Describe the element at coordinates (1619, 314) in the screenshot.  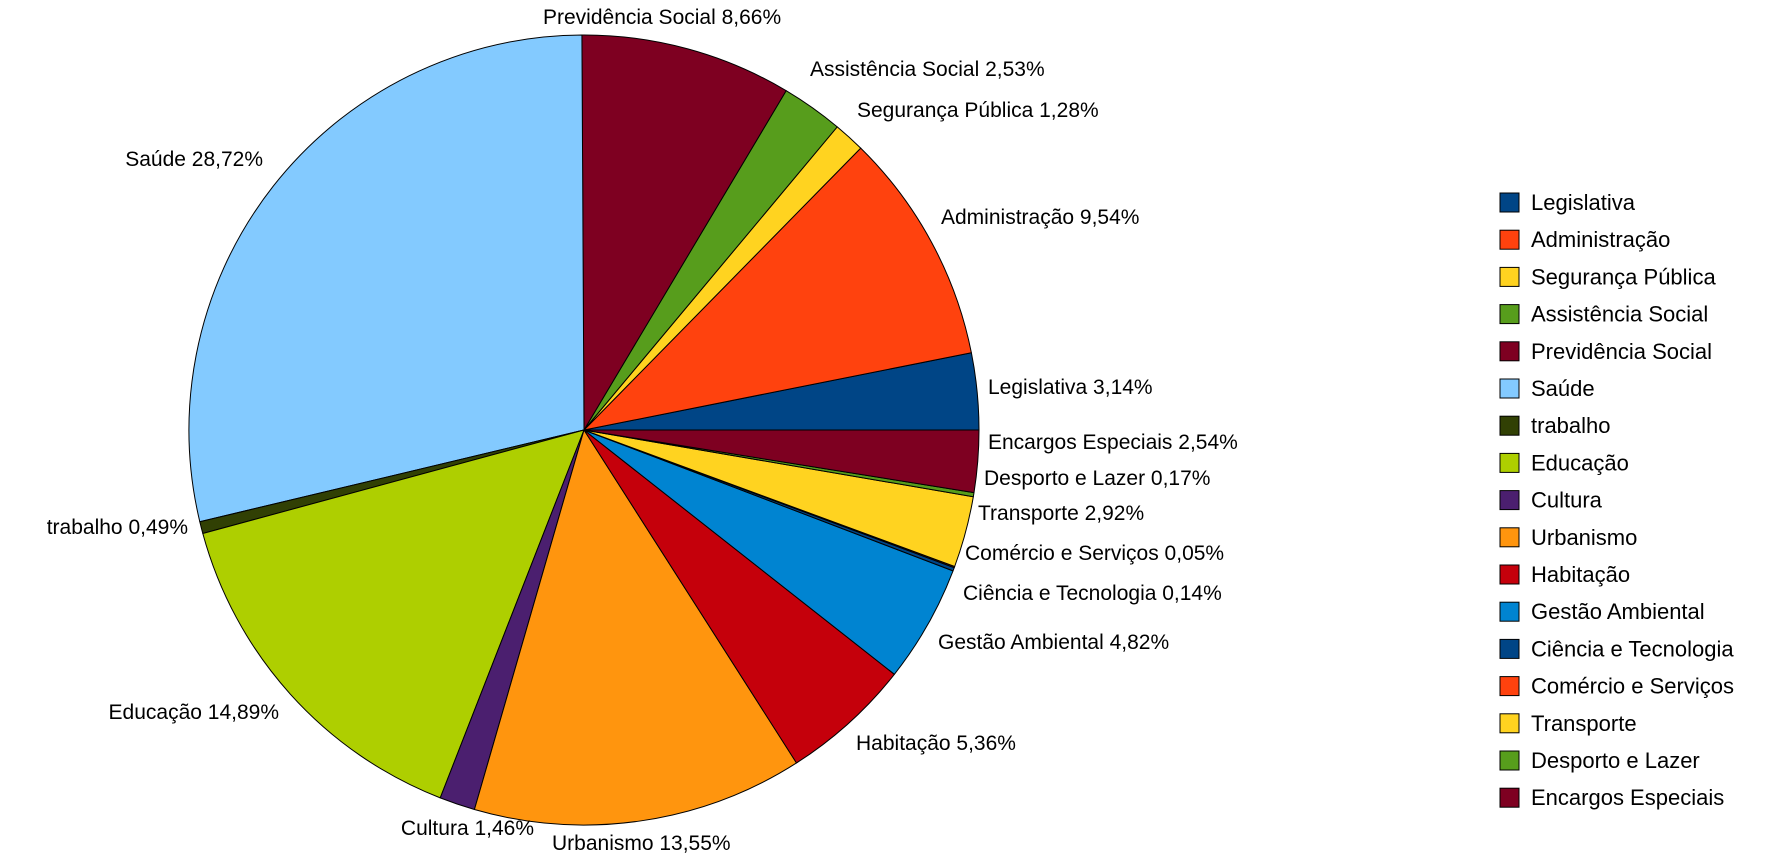
I see `legend-label-assistencia-social: Assistência Social` at that location.